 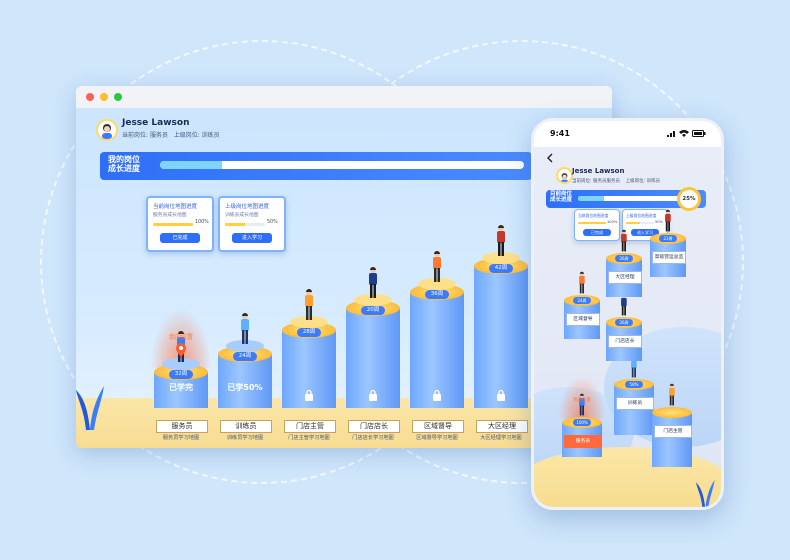 What do you see at coordinates (437, 294) in the screenshot?
I see `pillar-weeks: 36周` at bounding box center [437, 294].